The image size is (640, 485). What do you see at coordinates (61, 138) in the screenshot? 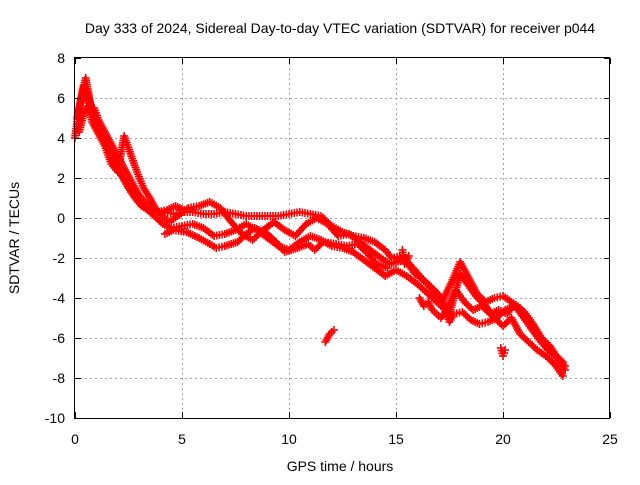
I see `y-tick-label: 4` at bounding box center [61, 138].